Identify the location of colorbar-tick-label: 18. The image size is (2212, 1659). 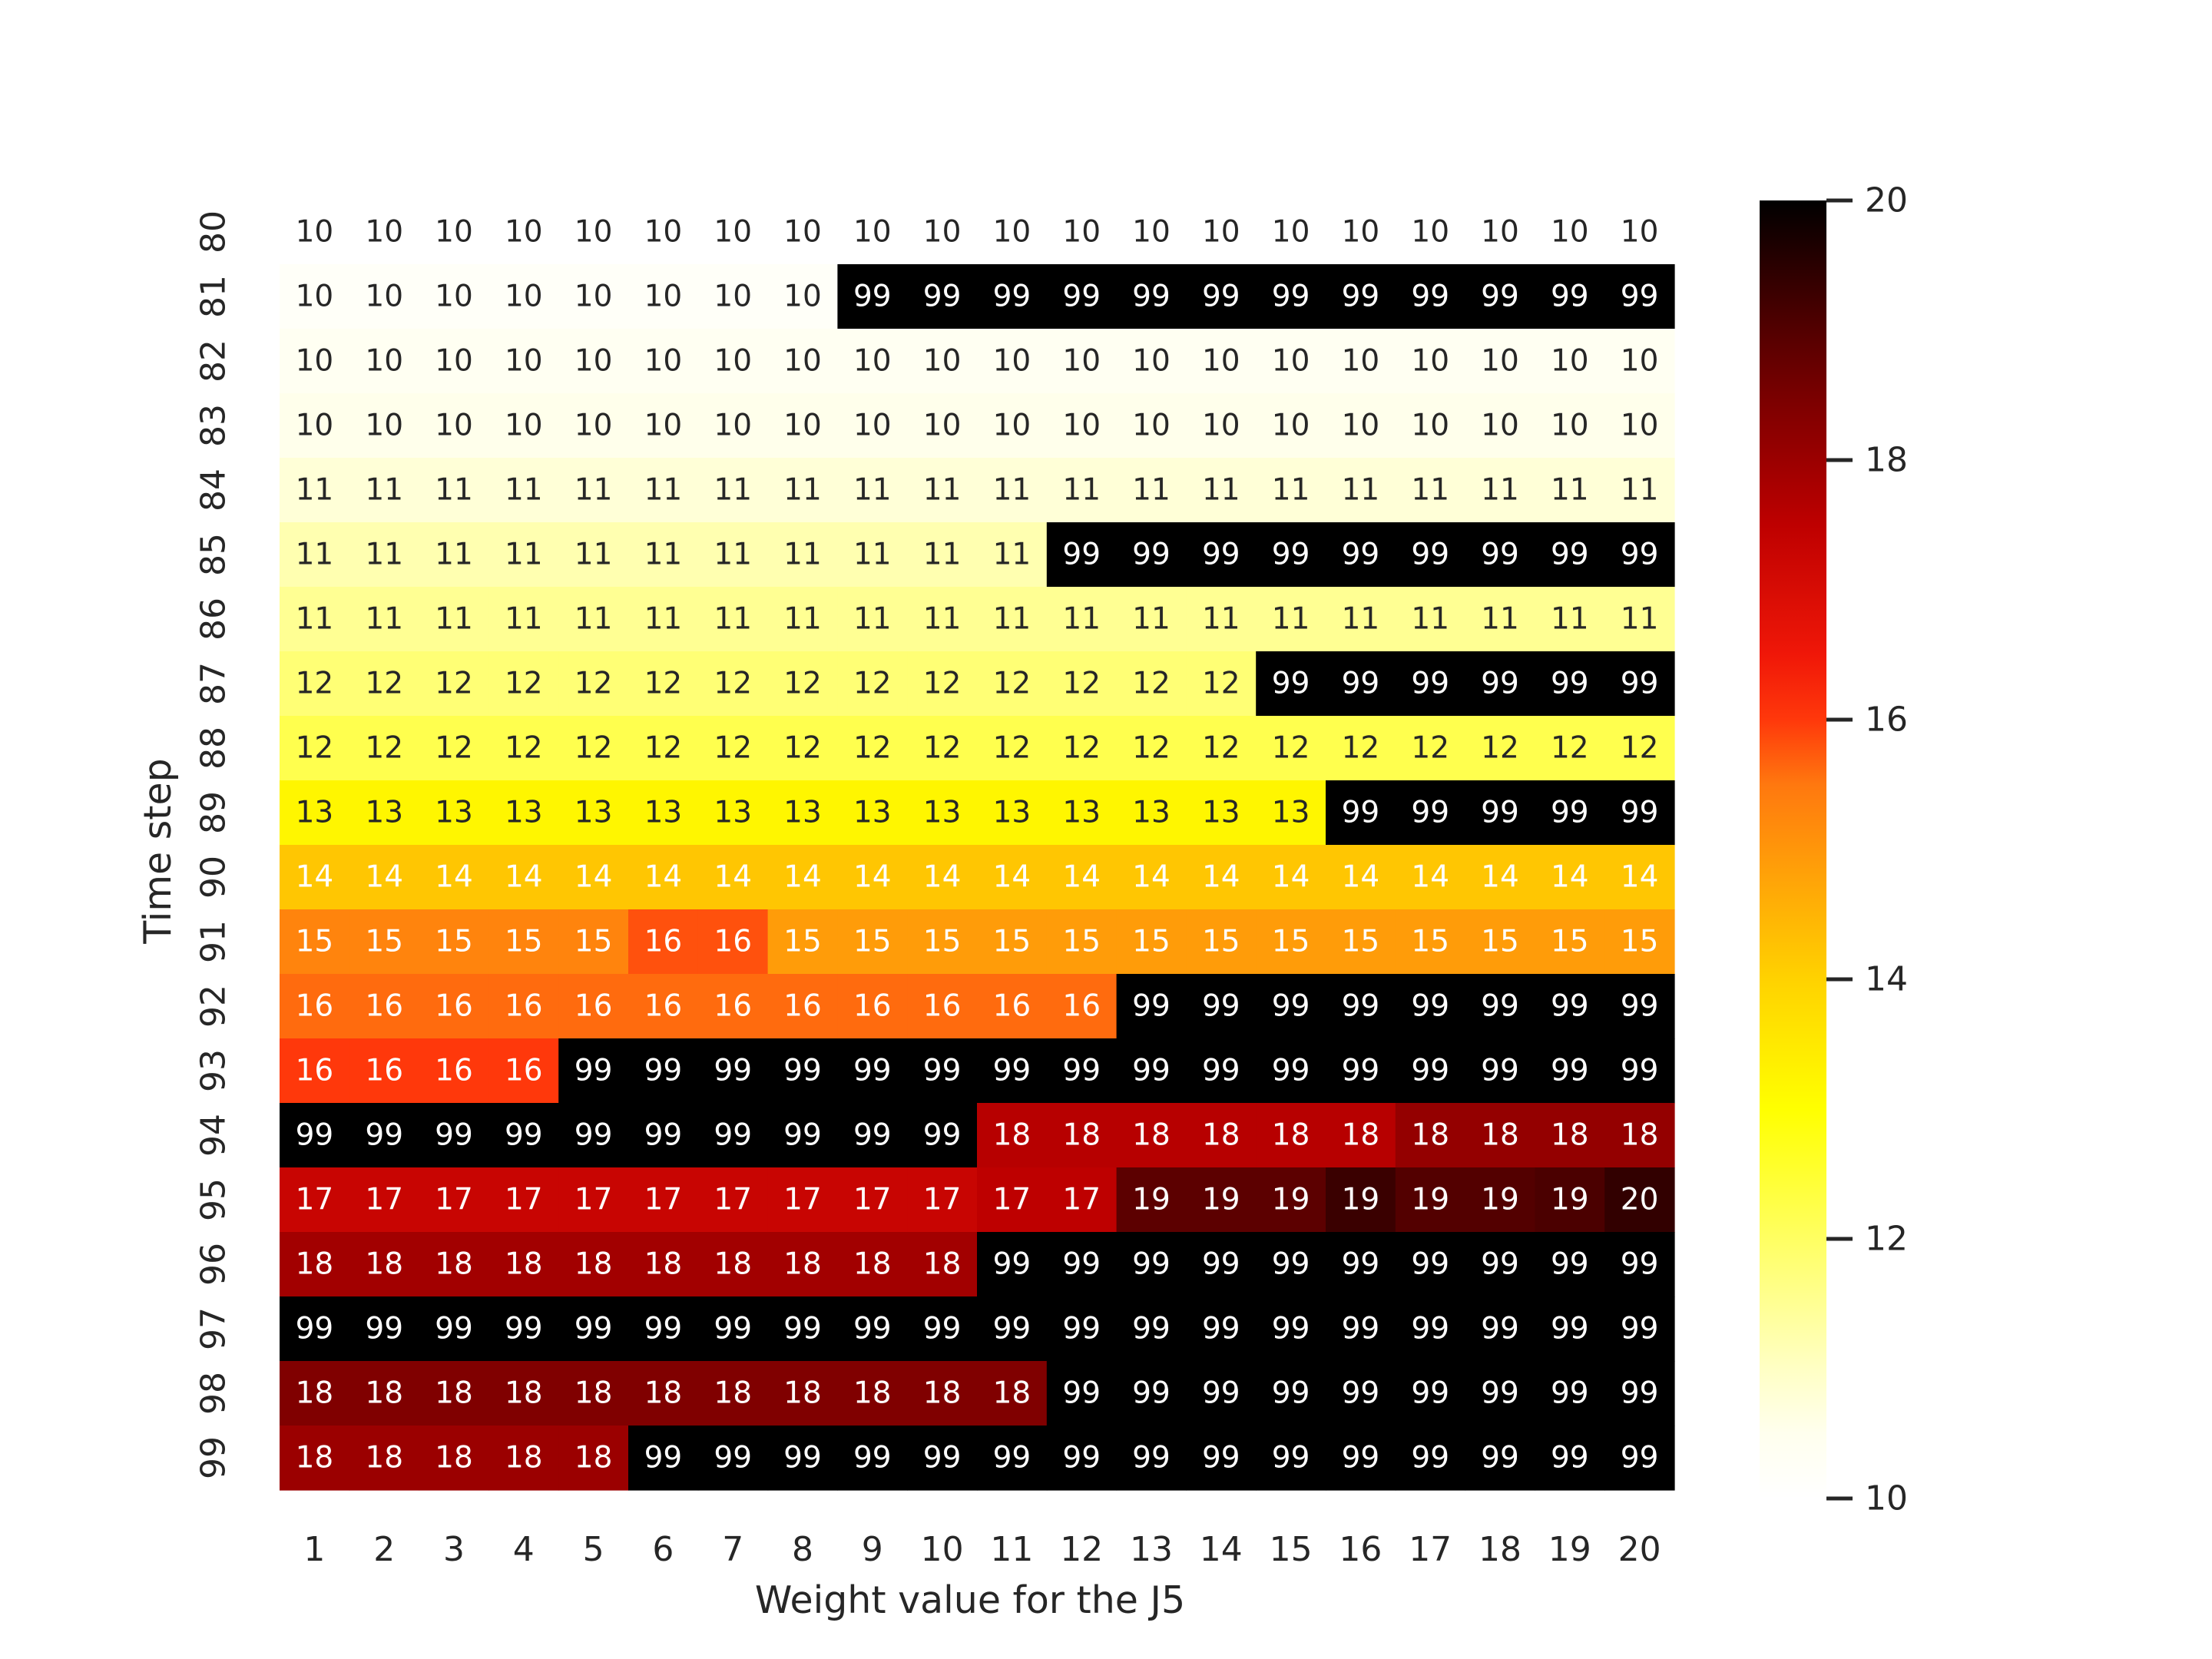
(1887, 460).